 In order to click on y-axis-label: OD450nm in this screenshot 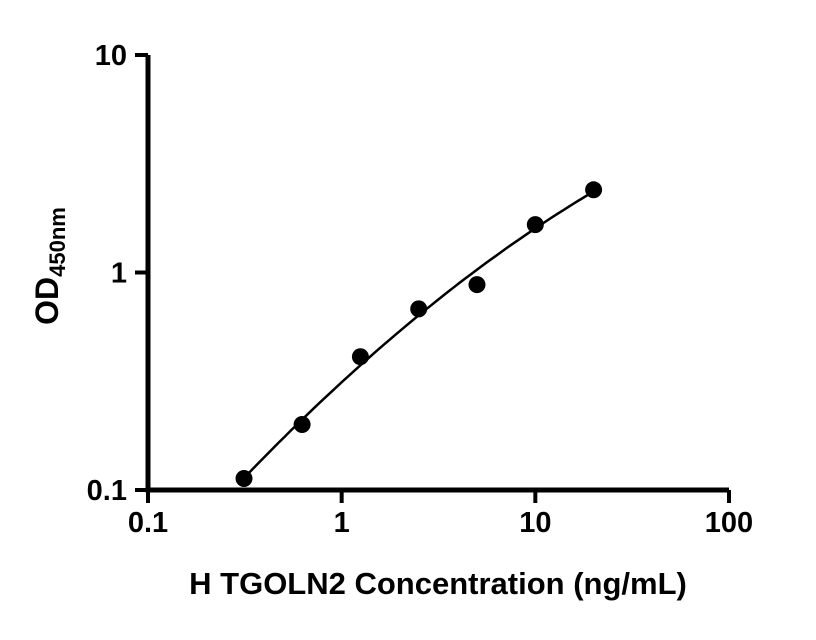, I will do `click(50, 266)`.